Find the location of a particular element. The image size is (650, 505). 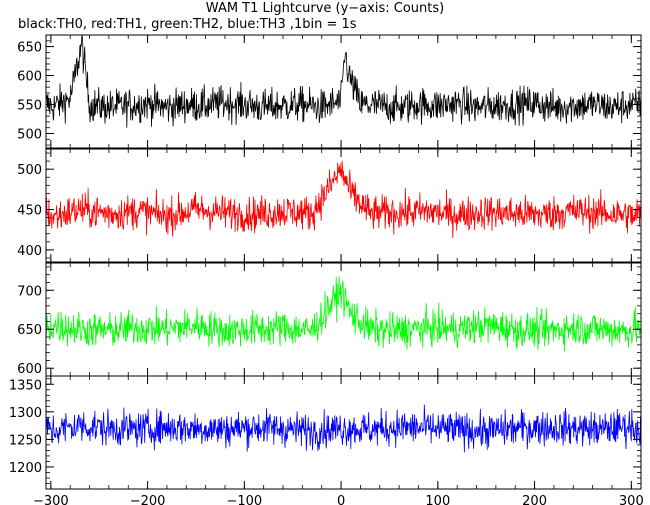

x-tick-label: 0 is located at coordinates (341, 499).